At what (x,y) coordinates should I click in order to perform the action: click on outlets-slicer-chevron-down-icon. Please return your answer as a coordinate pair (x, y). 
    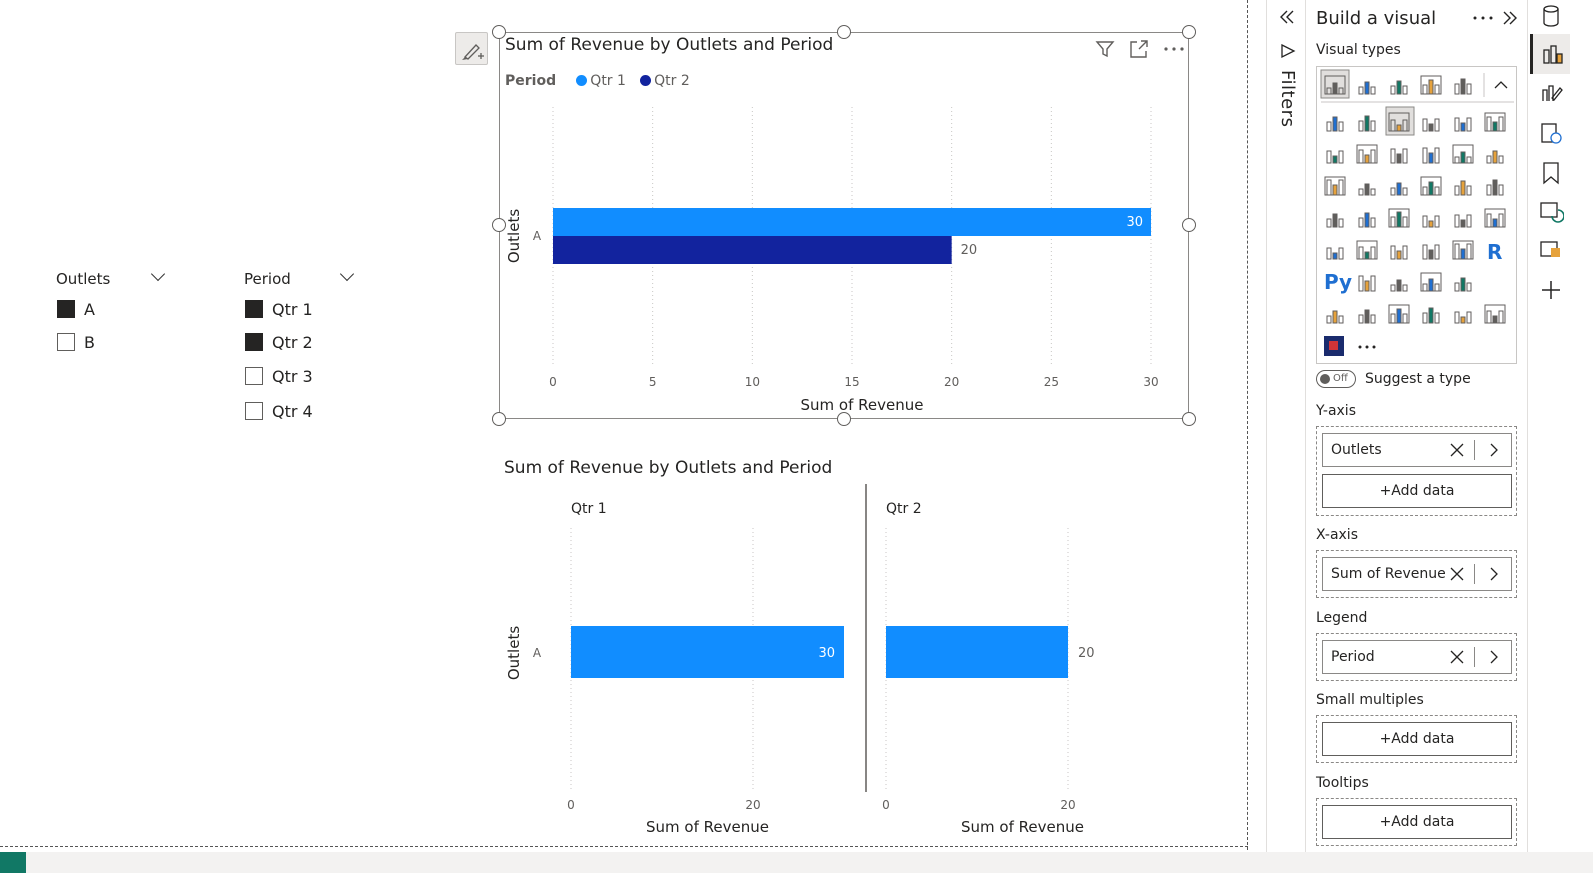
    Looking at the image, I should click on (158, 274).